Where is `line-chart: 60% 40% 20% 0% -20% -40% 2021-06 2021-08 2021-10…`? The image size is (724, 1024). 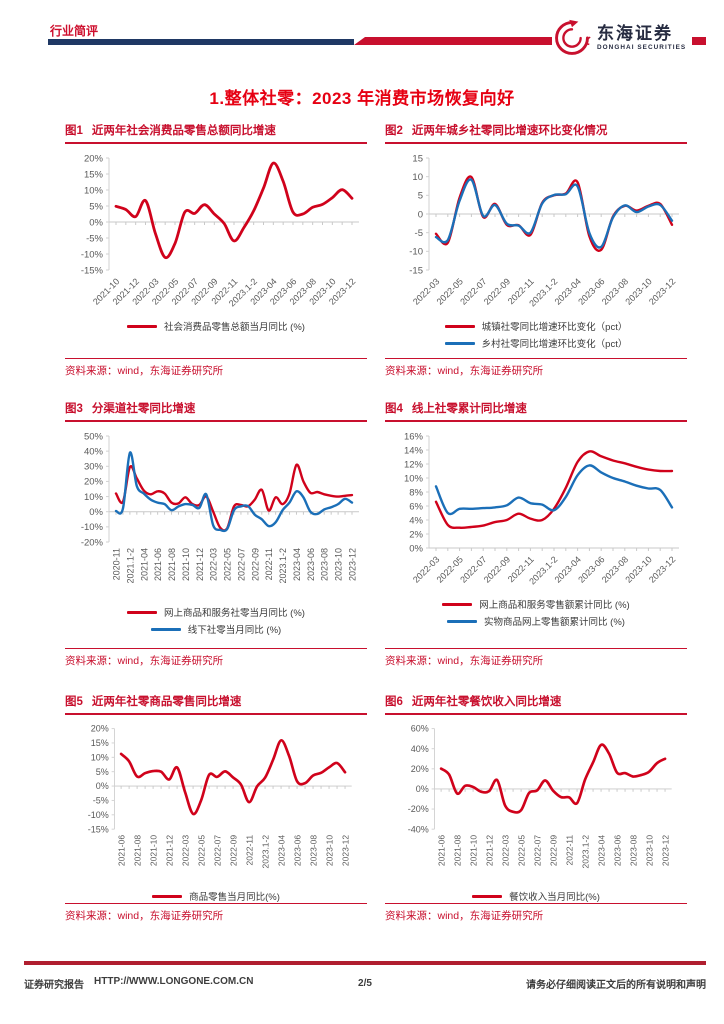 line-chart: 60% 40% 20% 0% -20% -40% 2021-06 2021-08 2021-10… is located at coordinates (540, 796).